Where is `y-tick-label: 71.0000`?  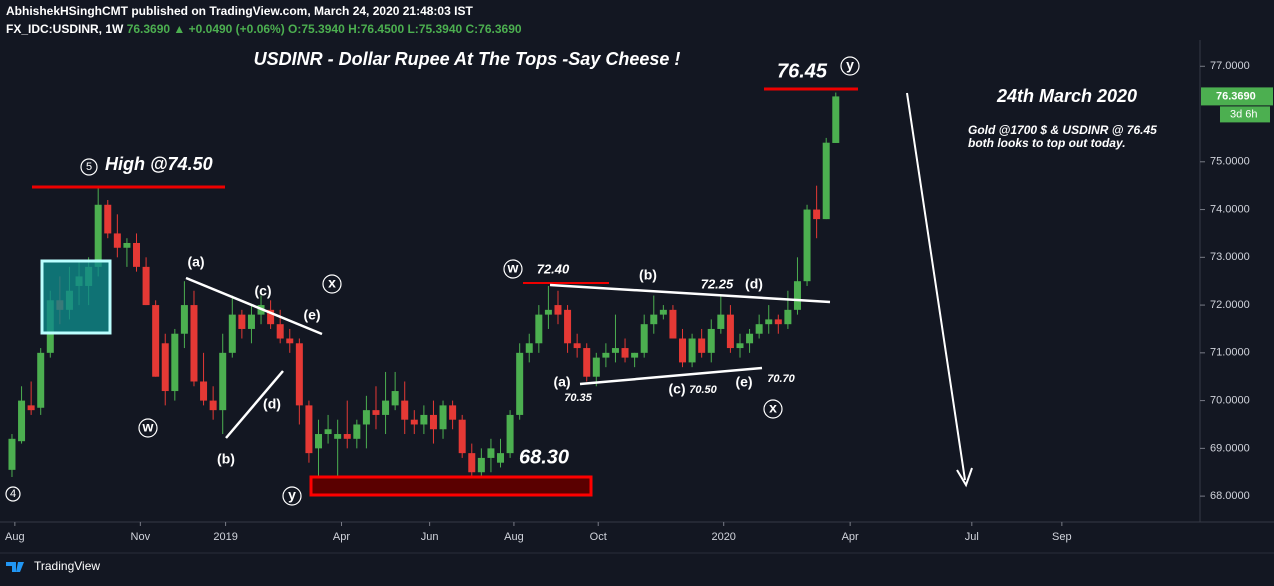
y-tick-label: 71.0000 is located at coordinates (1230, 353).